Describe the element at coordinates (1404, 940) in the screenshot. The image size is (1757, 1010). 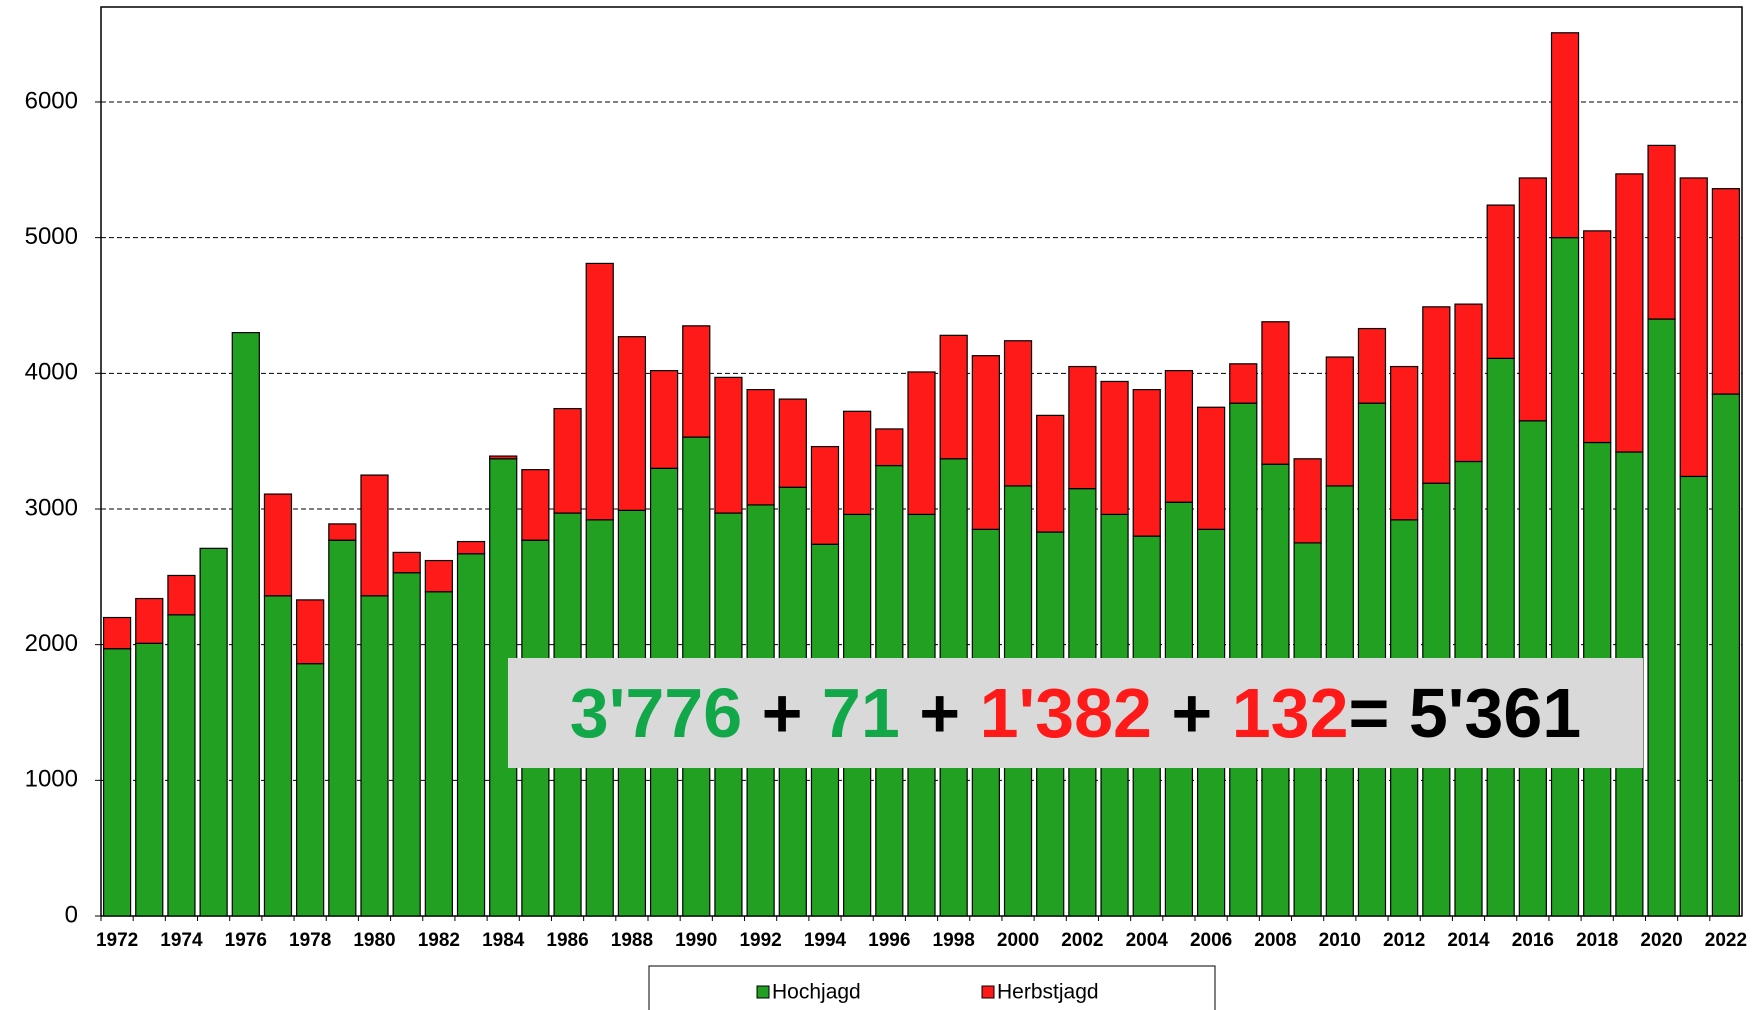
I see `x-tick-label: 2012` at that location.